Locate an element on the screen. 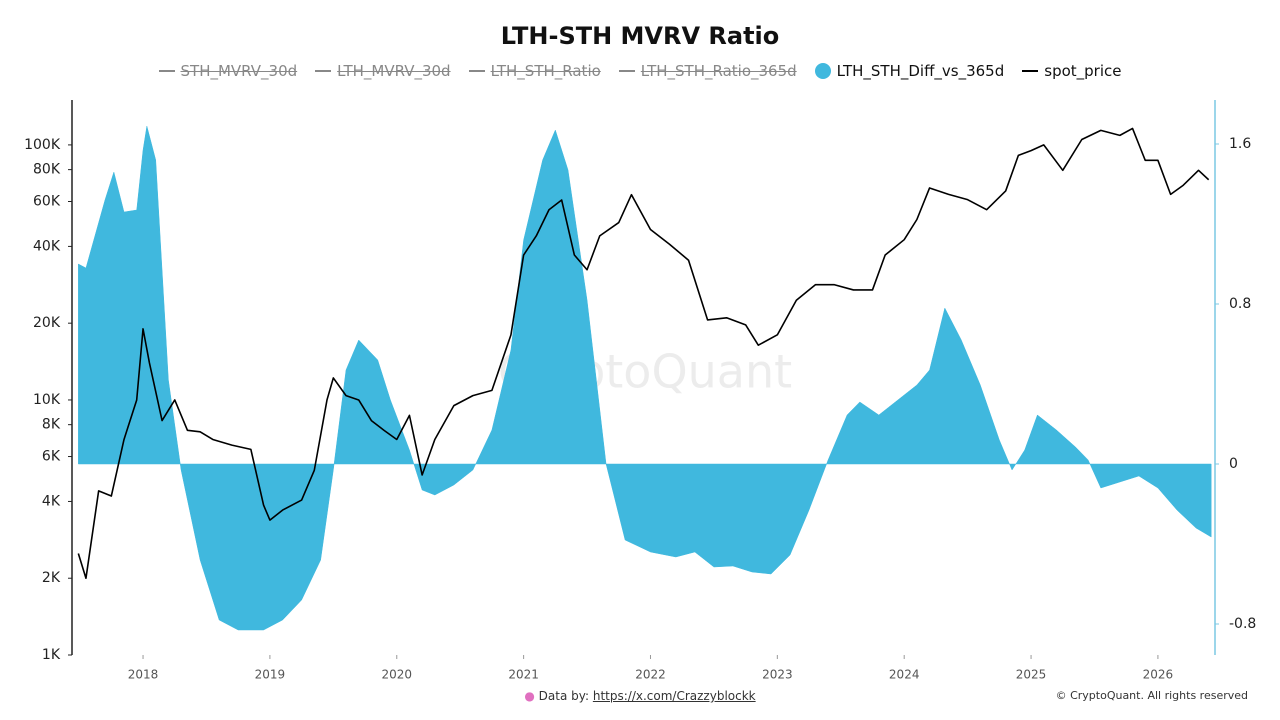 Image resolution: width=1280 pixels, height=720 pixels. legend-item: STH_MVRV_30d is located at coordinates (228, 71).